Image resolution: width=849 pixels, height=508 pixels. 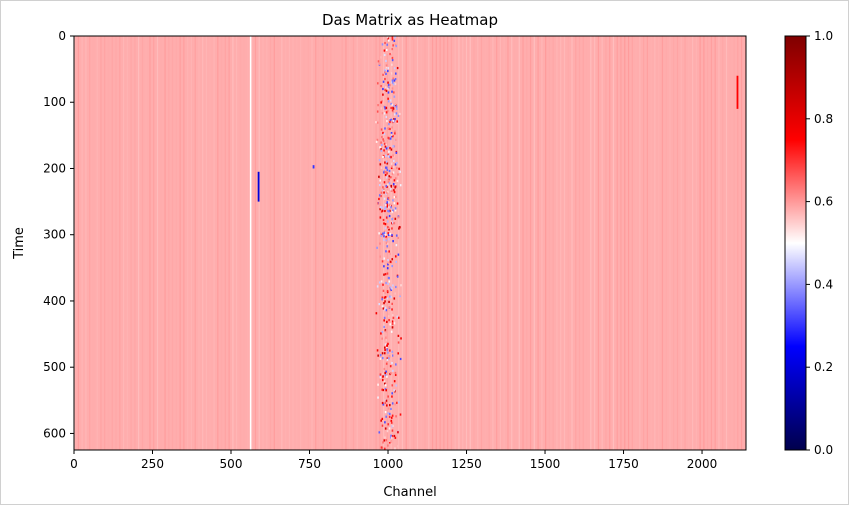 I want to click on y-tick-label: 300, so click(x=54, y=235).